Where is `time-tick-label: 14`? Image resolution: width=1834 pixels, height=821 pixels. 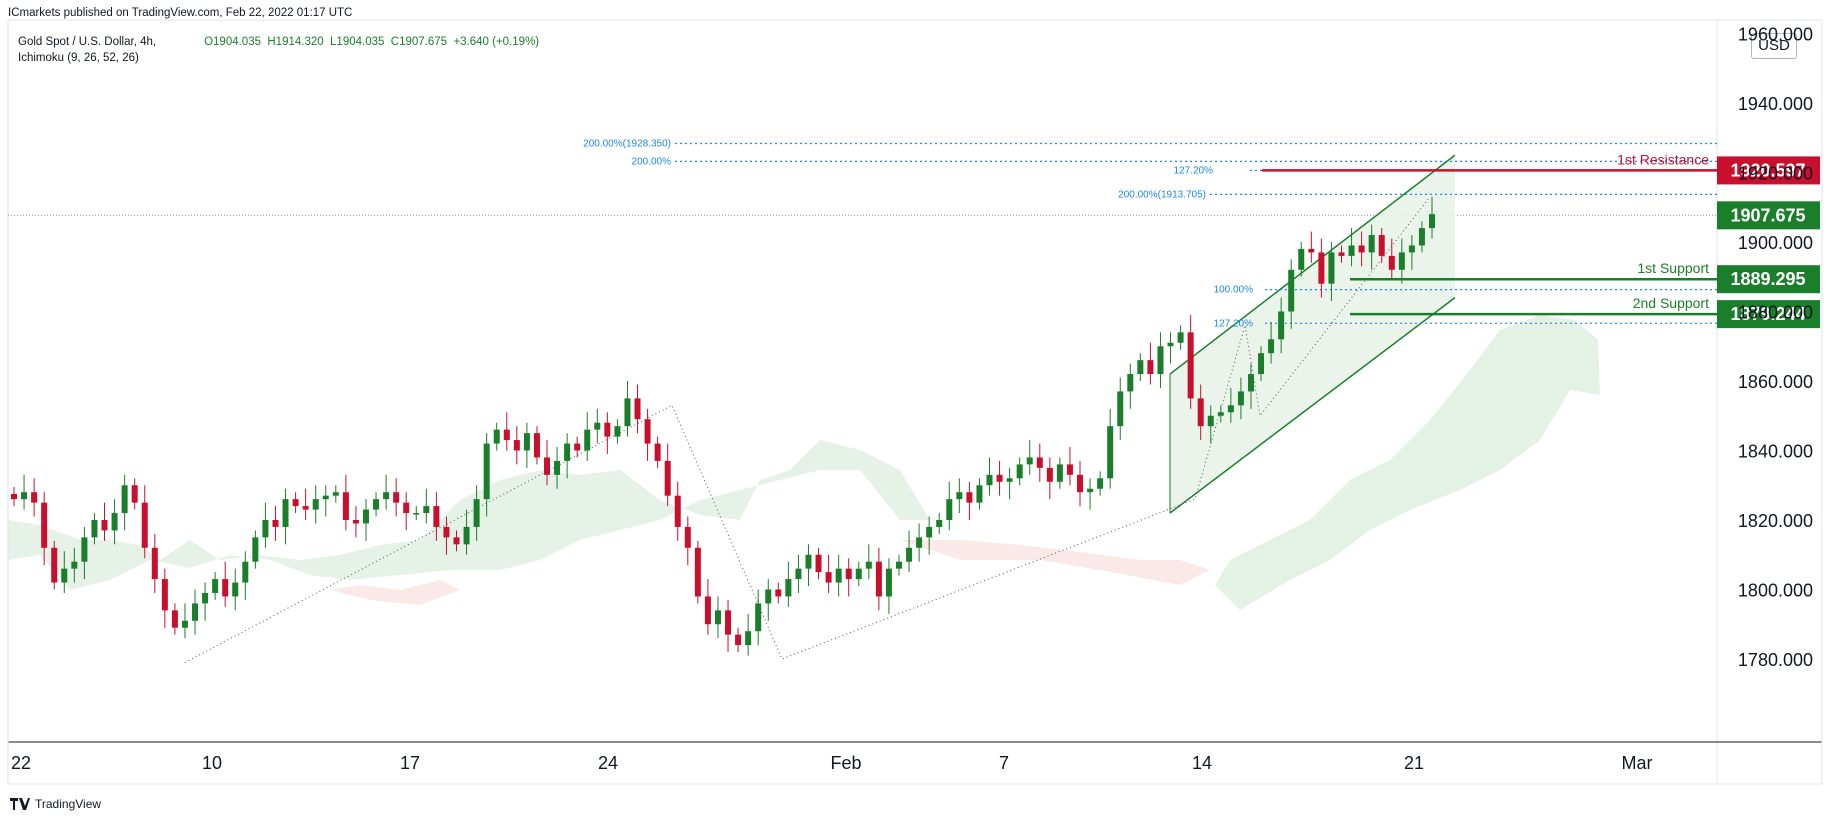
time-tick-label: 14 is located at coordinates (1202, 763).